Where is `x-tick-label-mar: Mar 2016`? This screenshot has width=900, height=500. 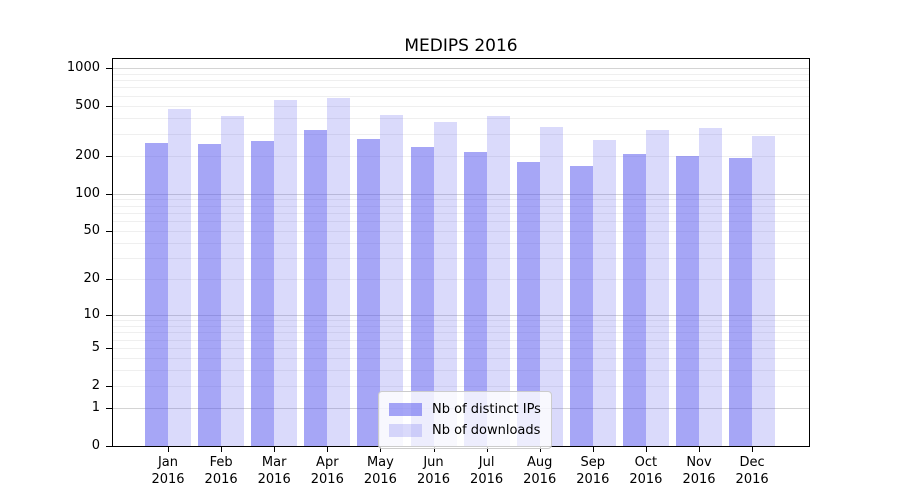 x-tick-label-mar: Mar 2016 is located at coordinates (274, 471).